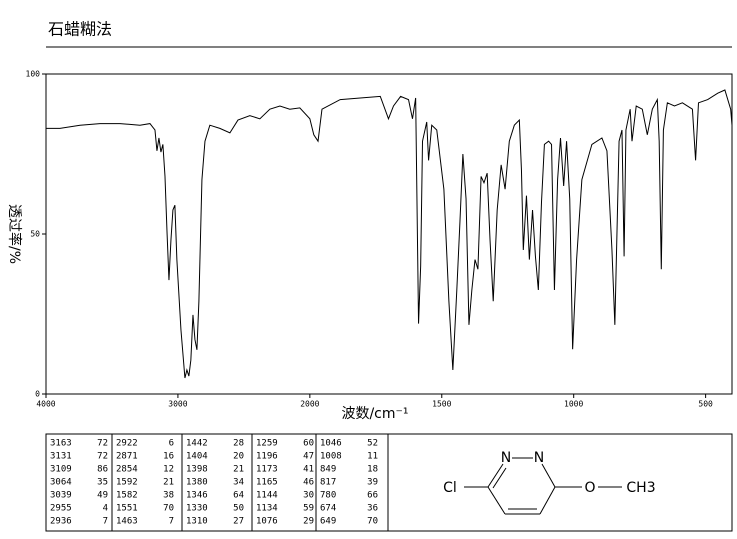  What do you see at coordinates (238, 509) in the screenshot?
I see `transmittance-cell: 50` at bounding box center [238, 509].